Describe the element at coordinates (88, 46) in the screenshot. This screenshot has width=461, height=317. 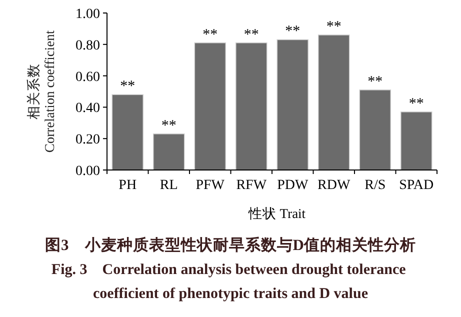
I see `y-tick-label: 0.80` at that location.